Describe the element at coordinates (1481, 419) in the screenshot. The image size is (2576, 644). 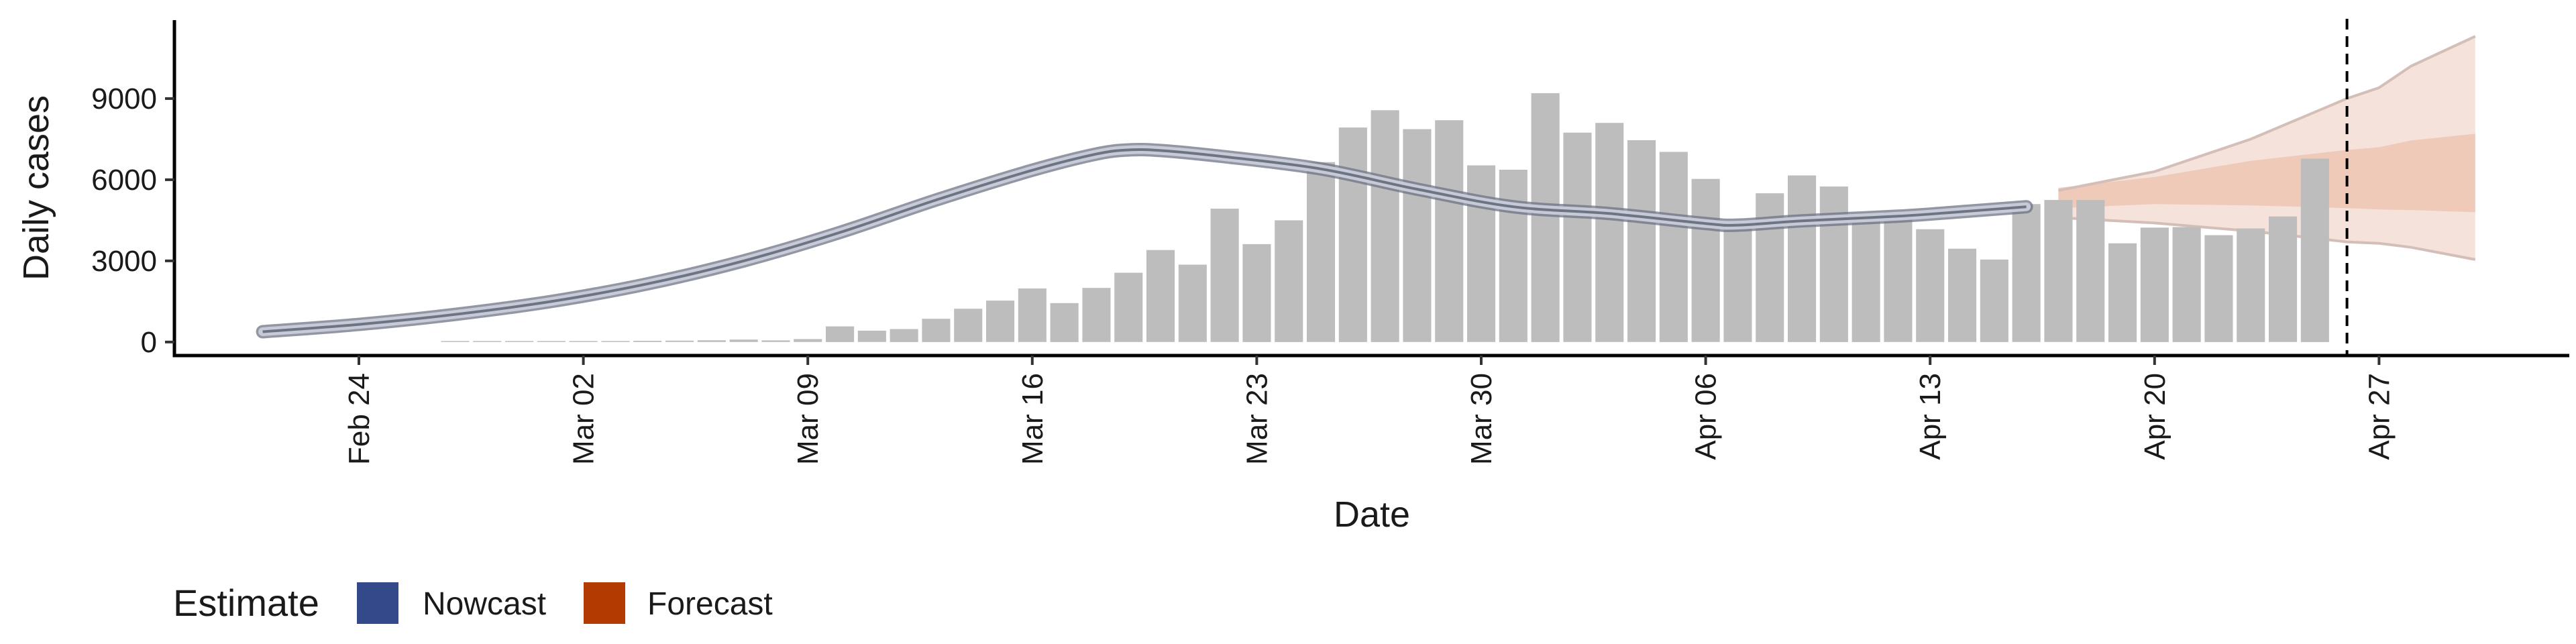
I see `x-tick-label: Mar 30` at that location.